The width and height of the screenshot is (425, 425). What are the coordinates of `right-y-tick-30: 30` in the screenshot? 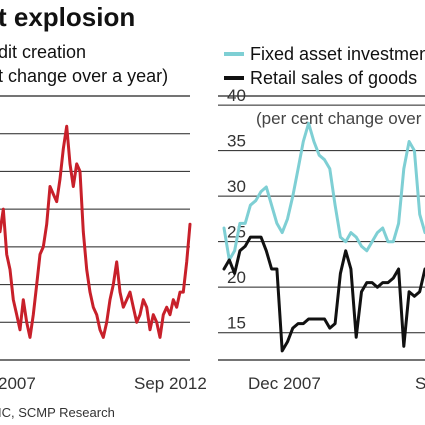 It's located at (236, 186).